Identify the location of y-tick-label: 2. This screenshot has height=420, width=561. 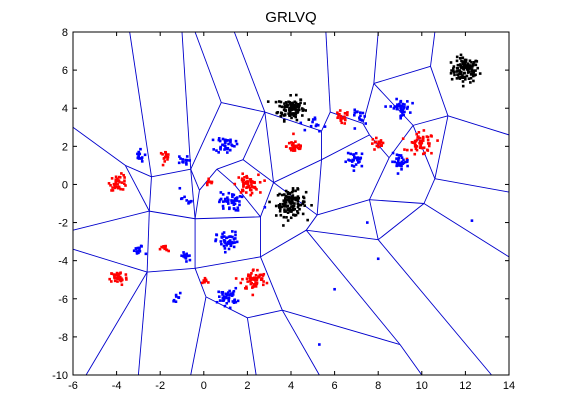
(65, 147).